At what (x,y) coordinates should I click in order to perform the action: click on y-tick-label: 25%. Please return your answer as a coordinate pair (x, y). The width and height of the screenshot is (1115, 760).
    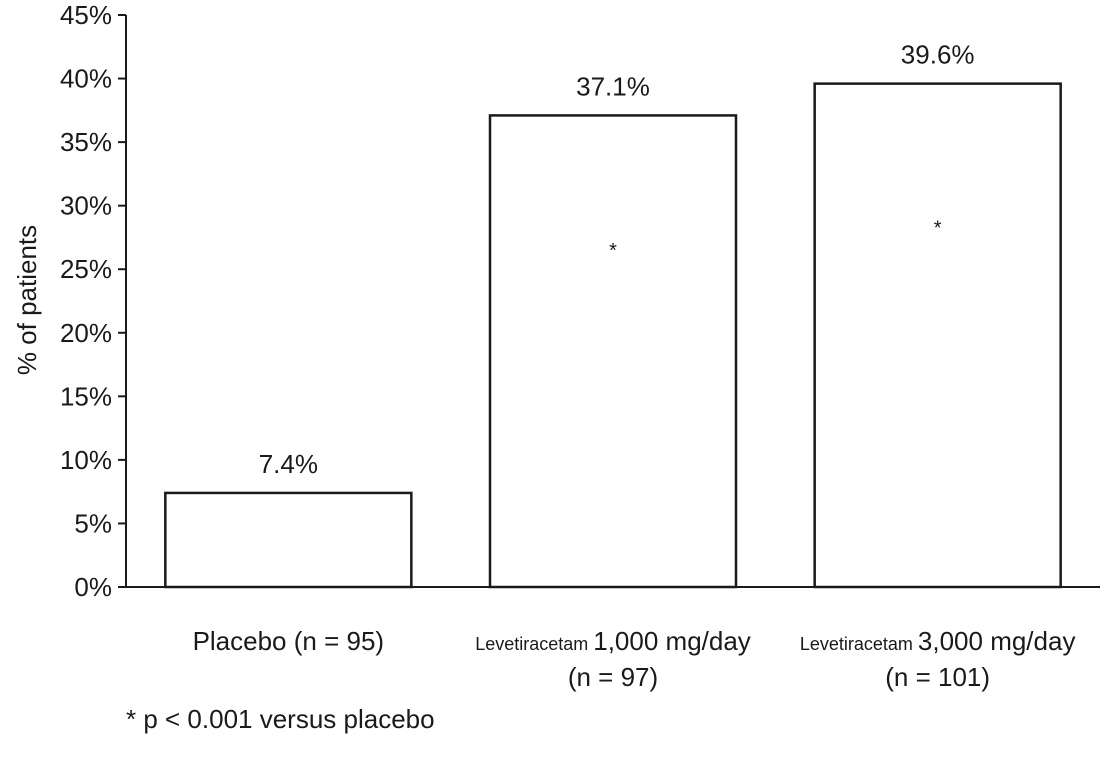
    Looking at the image, I should click on (86, 269).